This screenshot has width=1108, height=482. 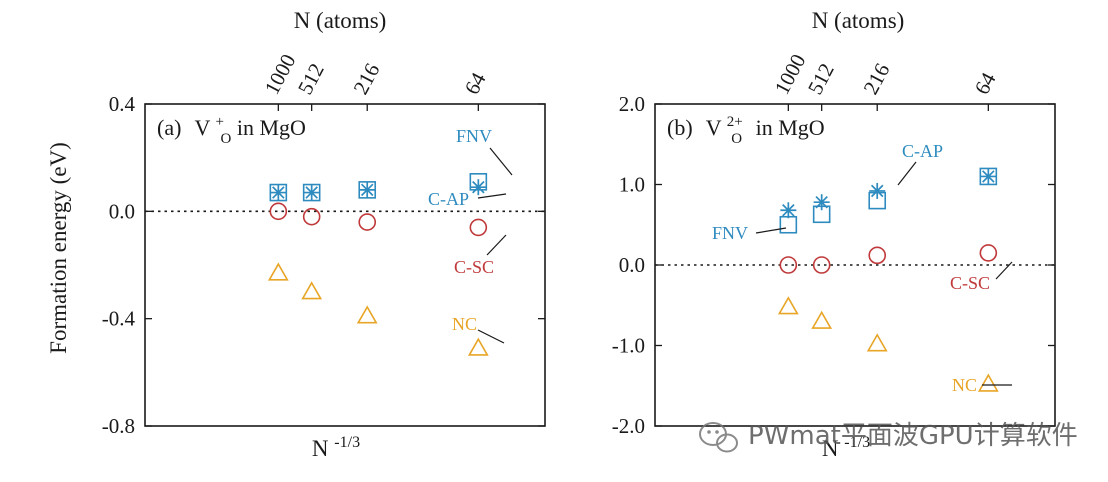 What do you see at coordinates (632, 104) in the screenshot?
I see `panel-b-ytick-label: 2.0` at bounding box center [632, 104].